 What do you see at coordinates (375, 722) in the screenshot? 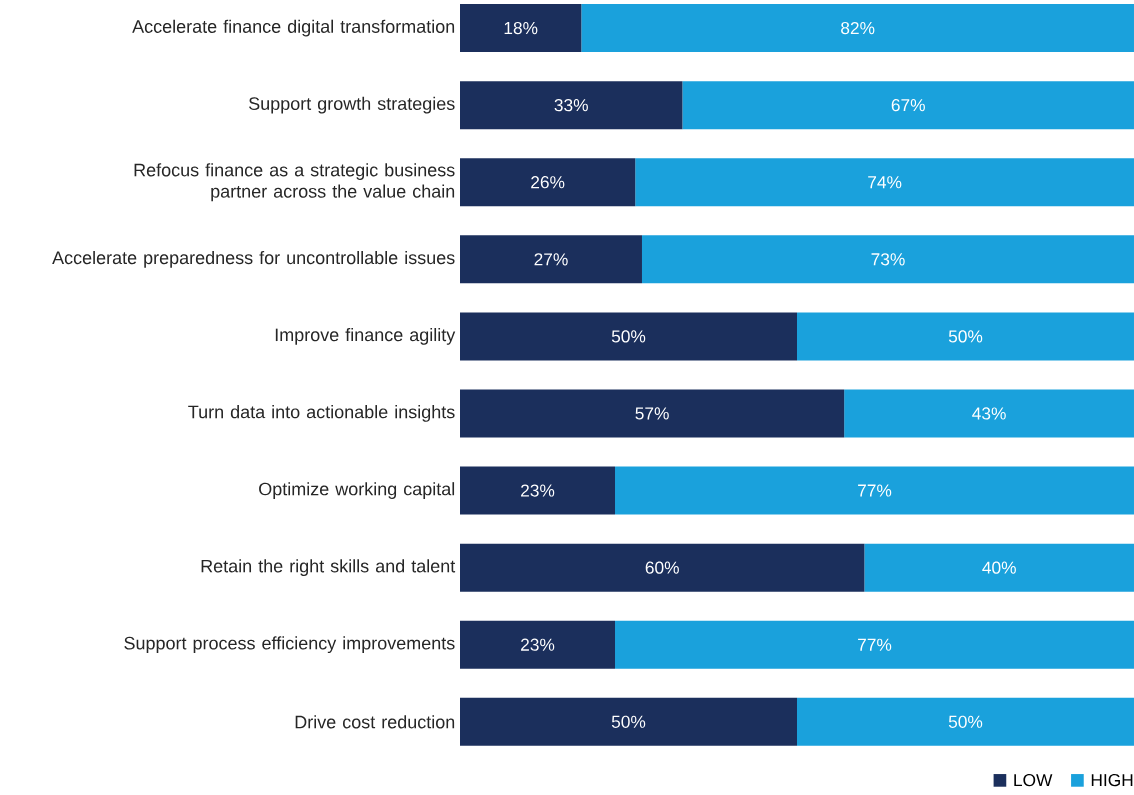
I see `y-tick-label: Drive cost reduction` at bounding box center [375, 722].